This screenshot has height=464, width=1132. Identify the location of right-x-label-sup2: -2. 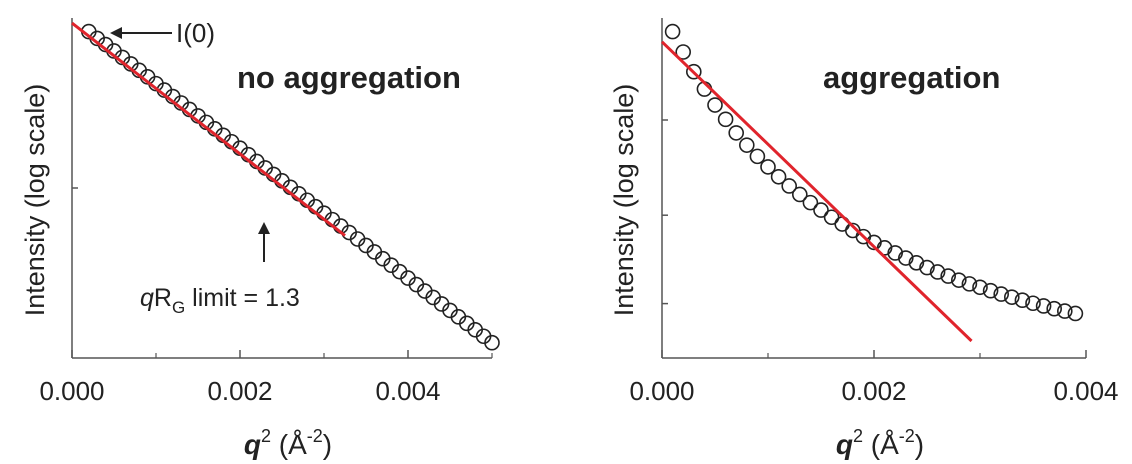
(907, 436).